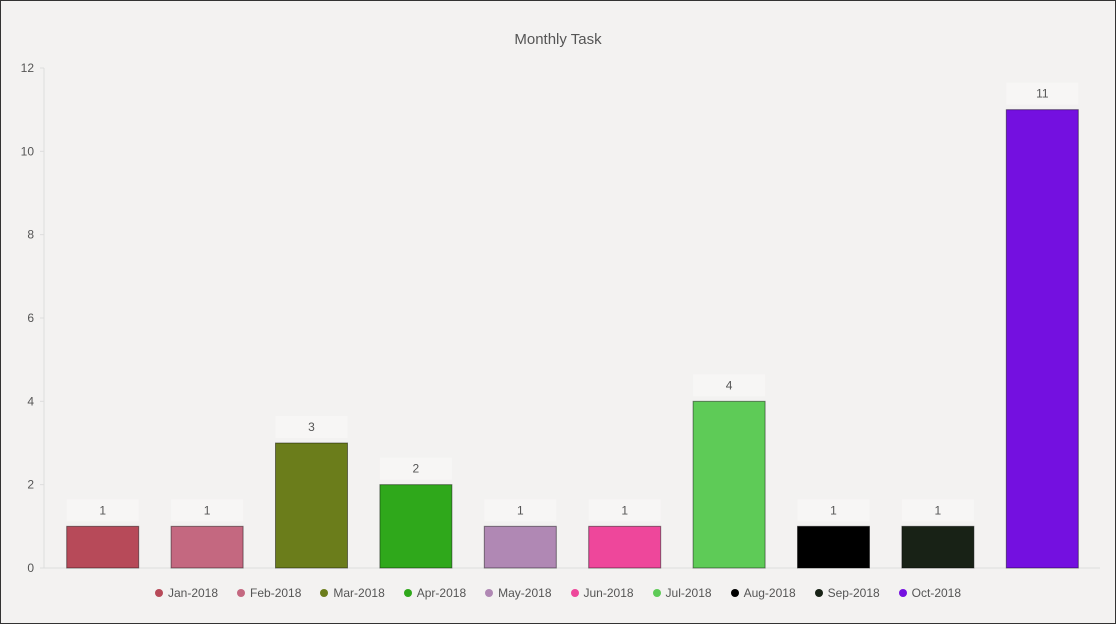 The image size is (1116, 624). What do you see at coordinates (525, 593) in the screenshot?
I see `legend-label: May-2018` at bounding box center [525, 593].